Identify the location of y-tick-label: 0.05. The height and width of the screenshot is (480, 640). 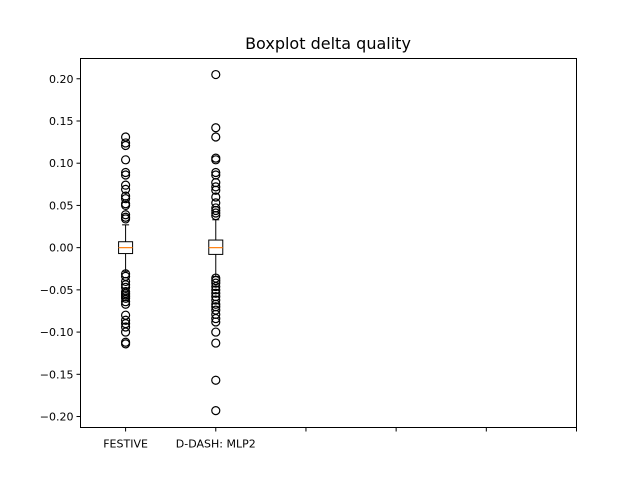
(61, 205).